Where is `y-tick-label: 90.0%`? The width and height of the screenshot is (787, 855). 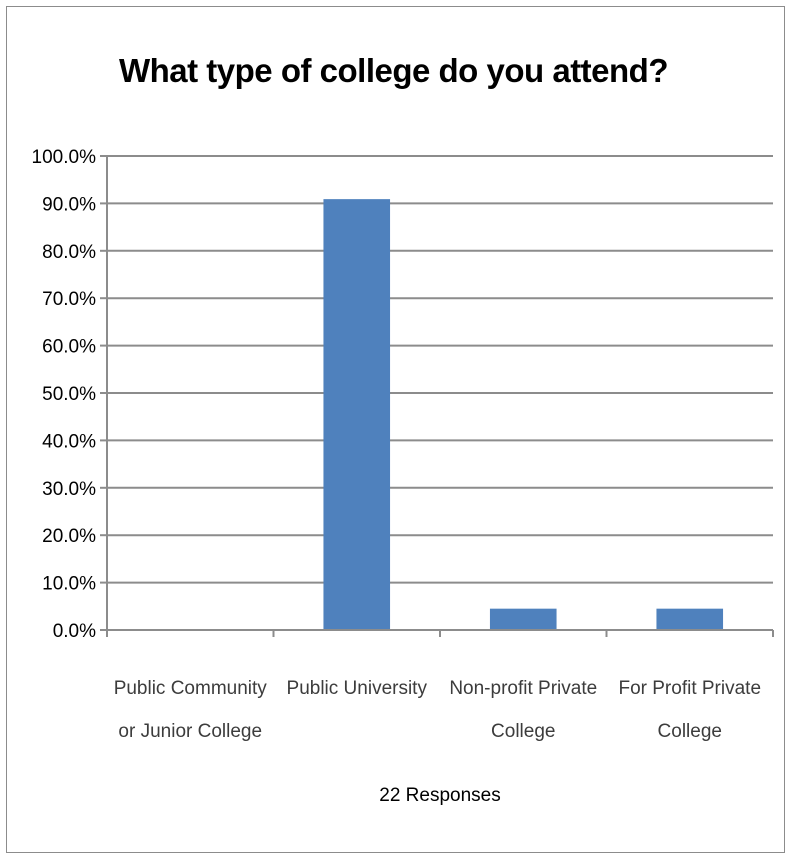
y-tick-label: 90.0% is located at coordinates (69, 204).